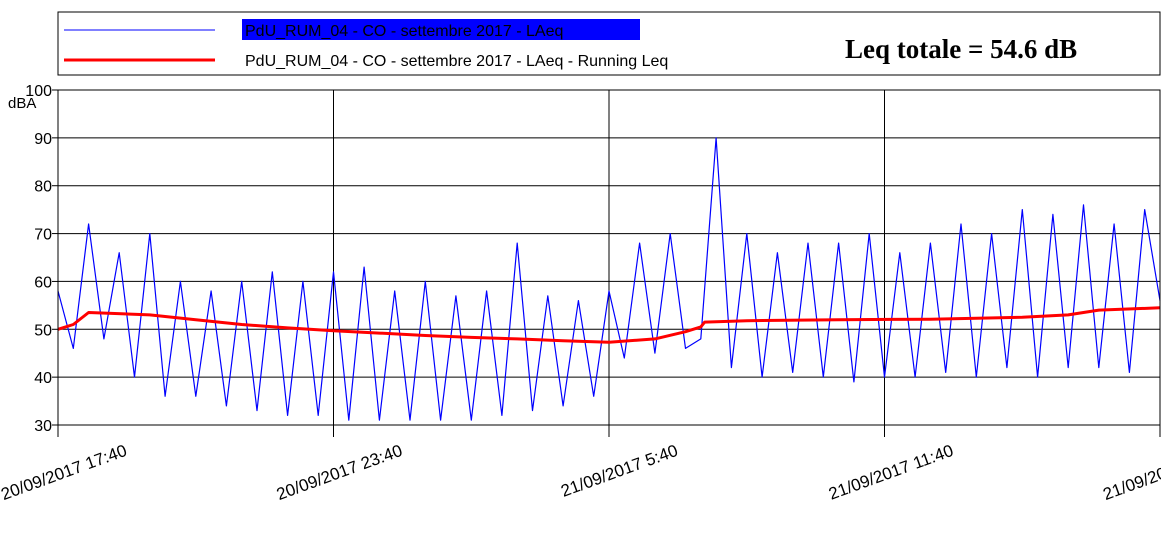  Describe the element at coordinates (609, 325) in the screenshot. I see `series-line` at that location.